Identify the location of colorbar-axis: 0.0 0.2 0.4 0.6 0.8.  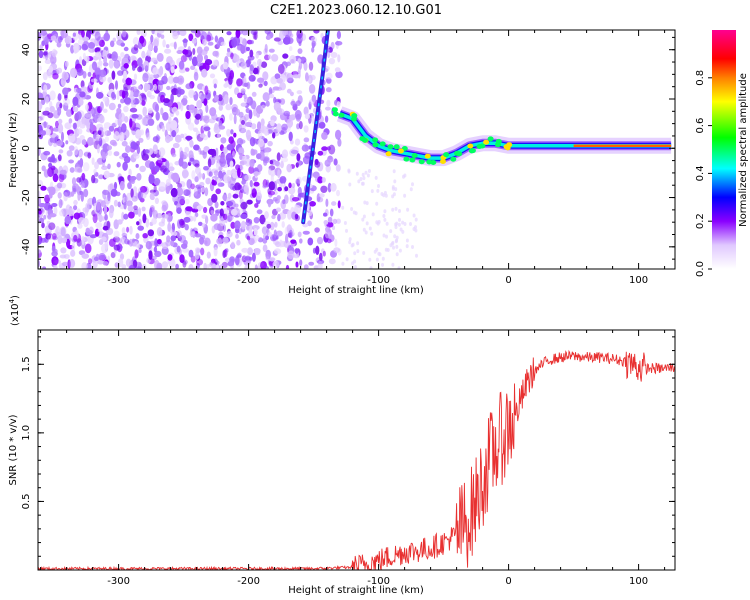
(703, 173).